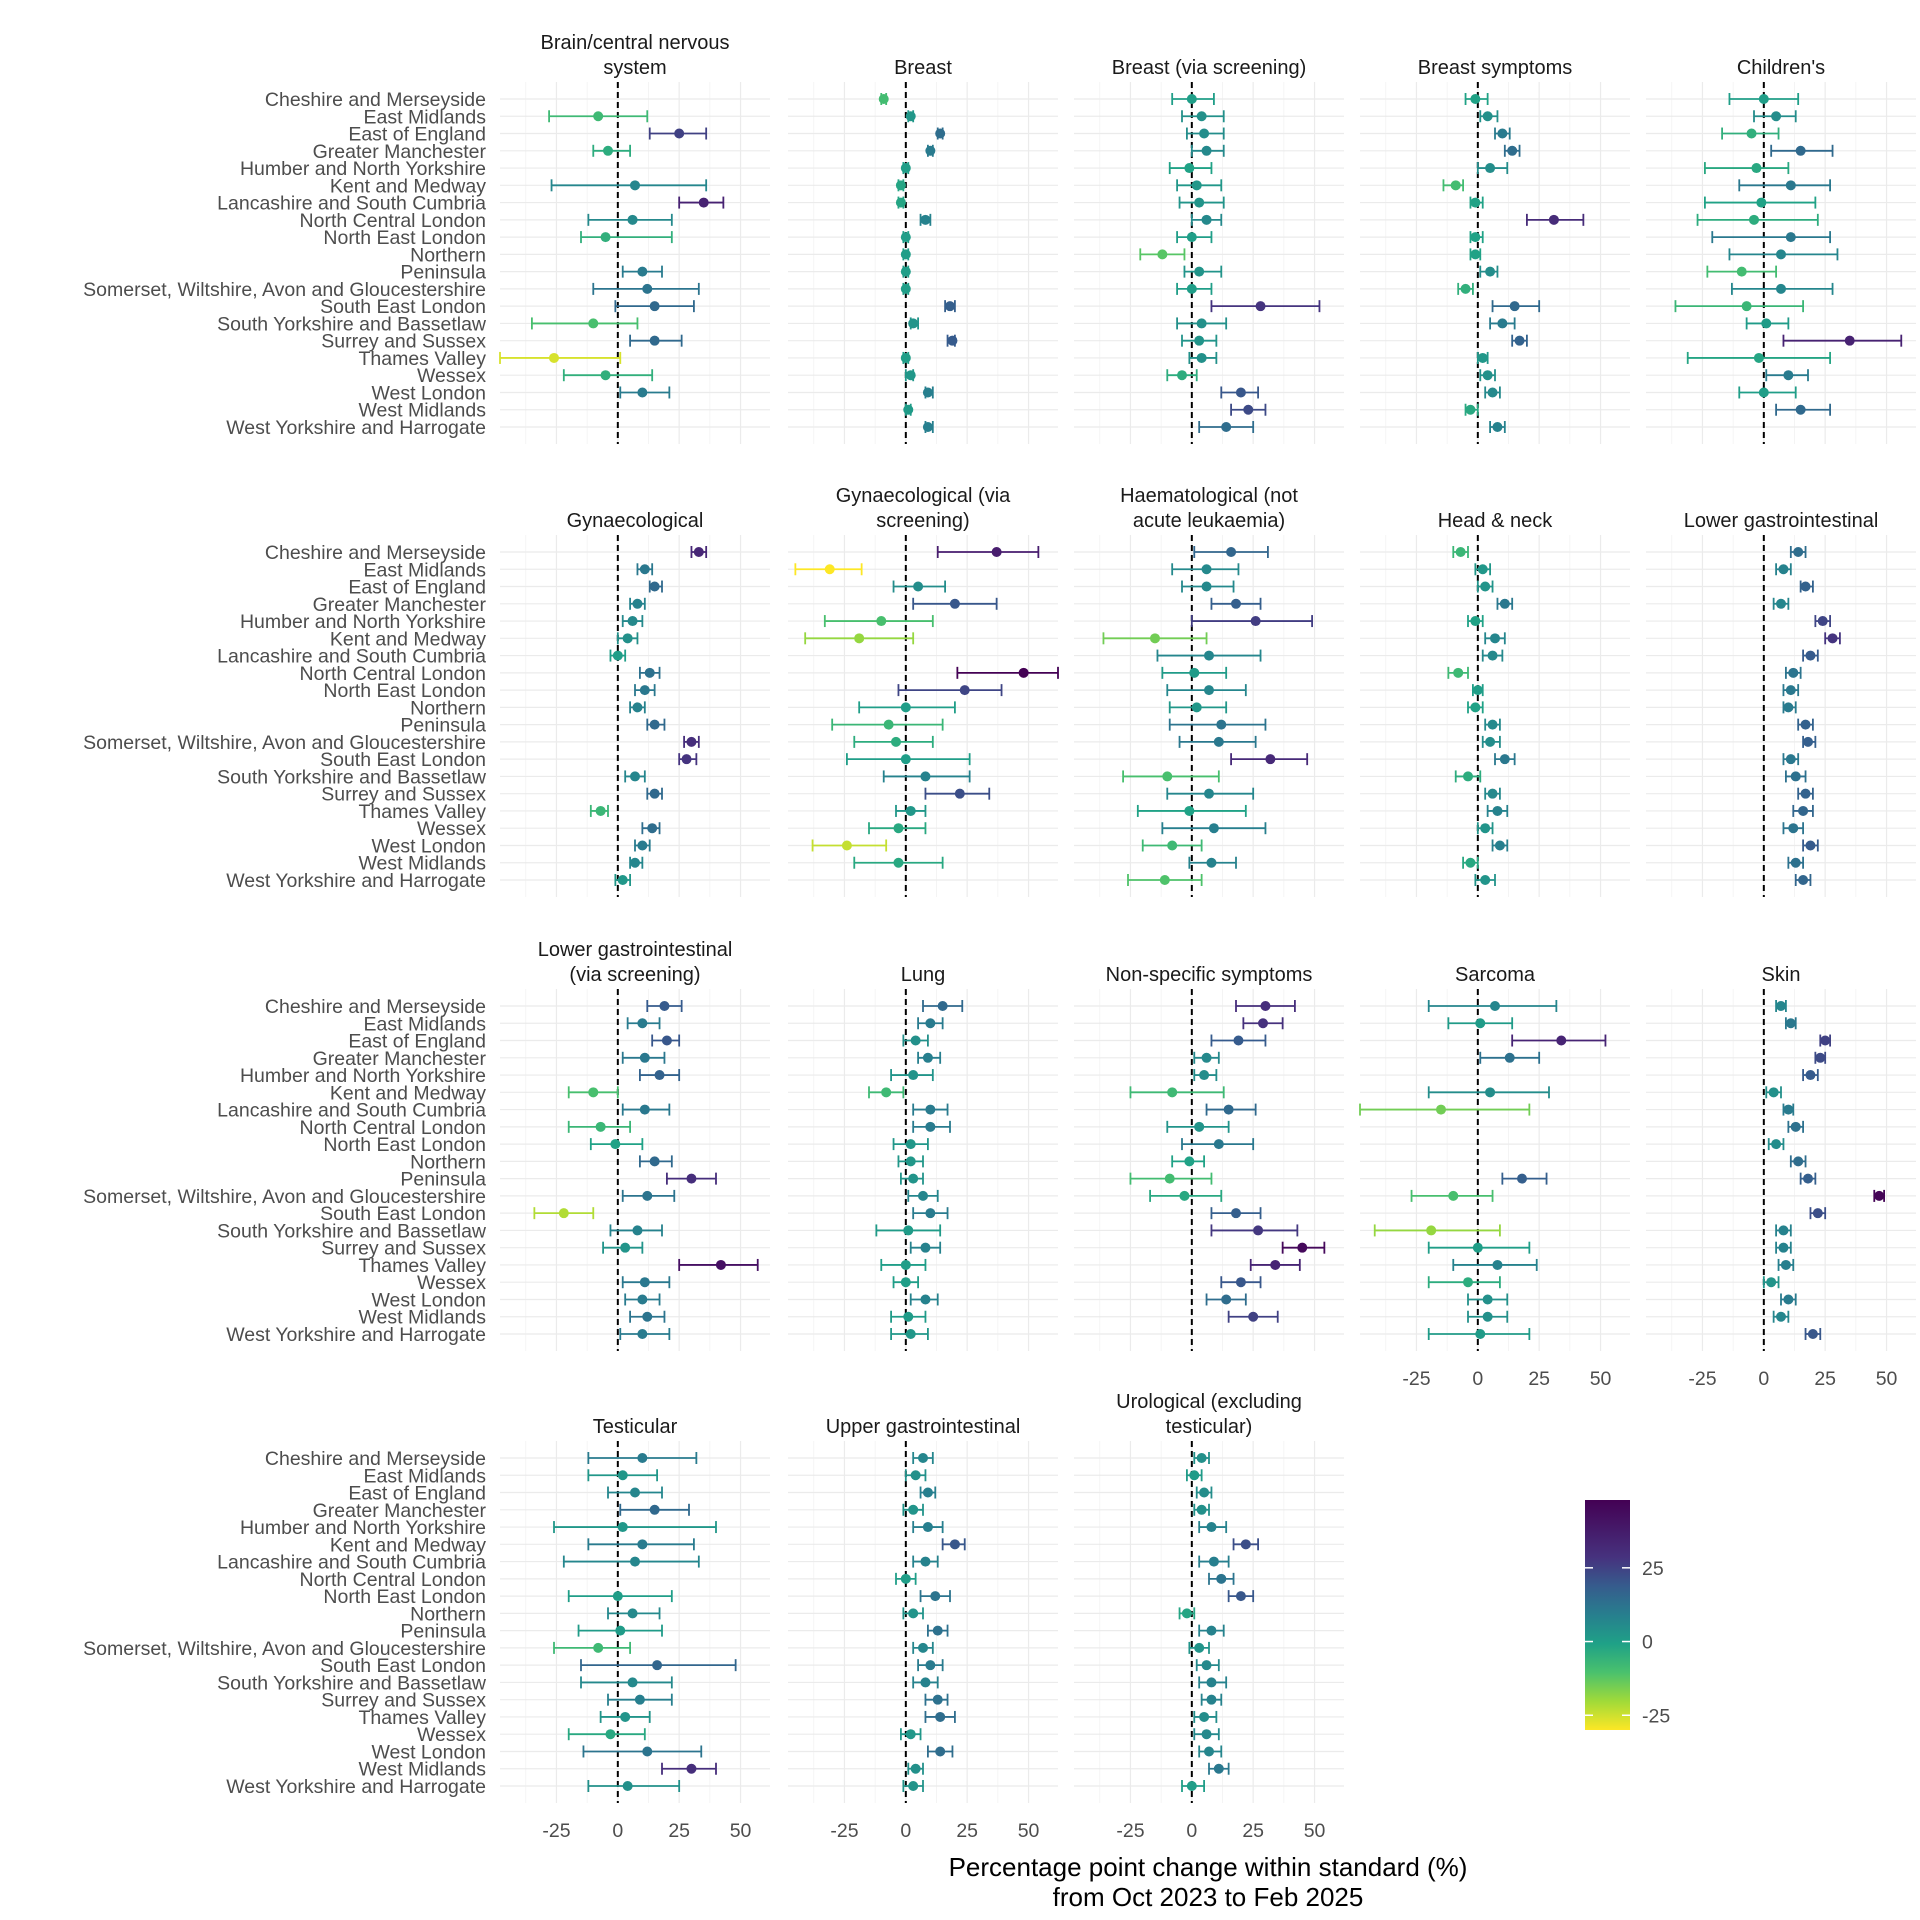 The image size is (1920, 1920). Describe the element at coordinates (1416, 1379) in the screenshot. I see `x-tick-label: -25` at that location.